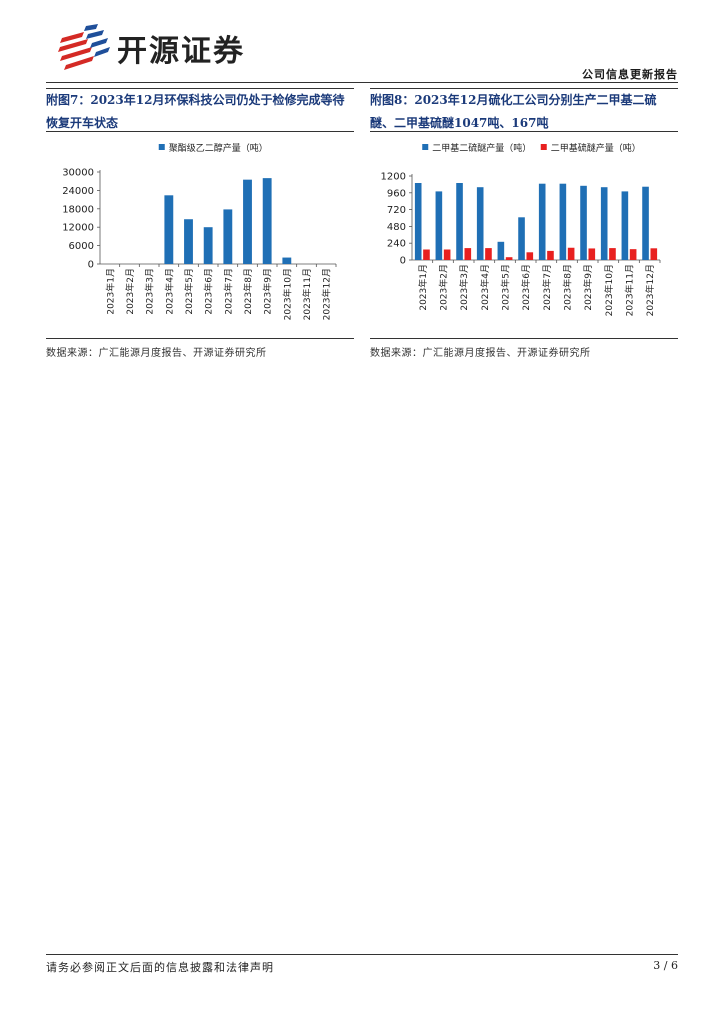  Describe the element at coordinates (195, 111) in the screenshot. I see `figure7-title: 附图7：2023年12月环保科技公司仍处于检修完成等待恢复开车状态` at that location.